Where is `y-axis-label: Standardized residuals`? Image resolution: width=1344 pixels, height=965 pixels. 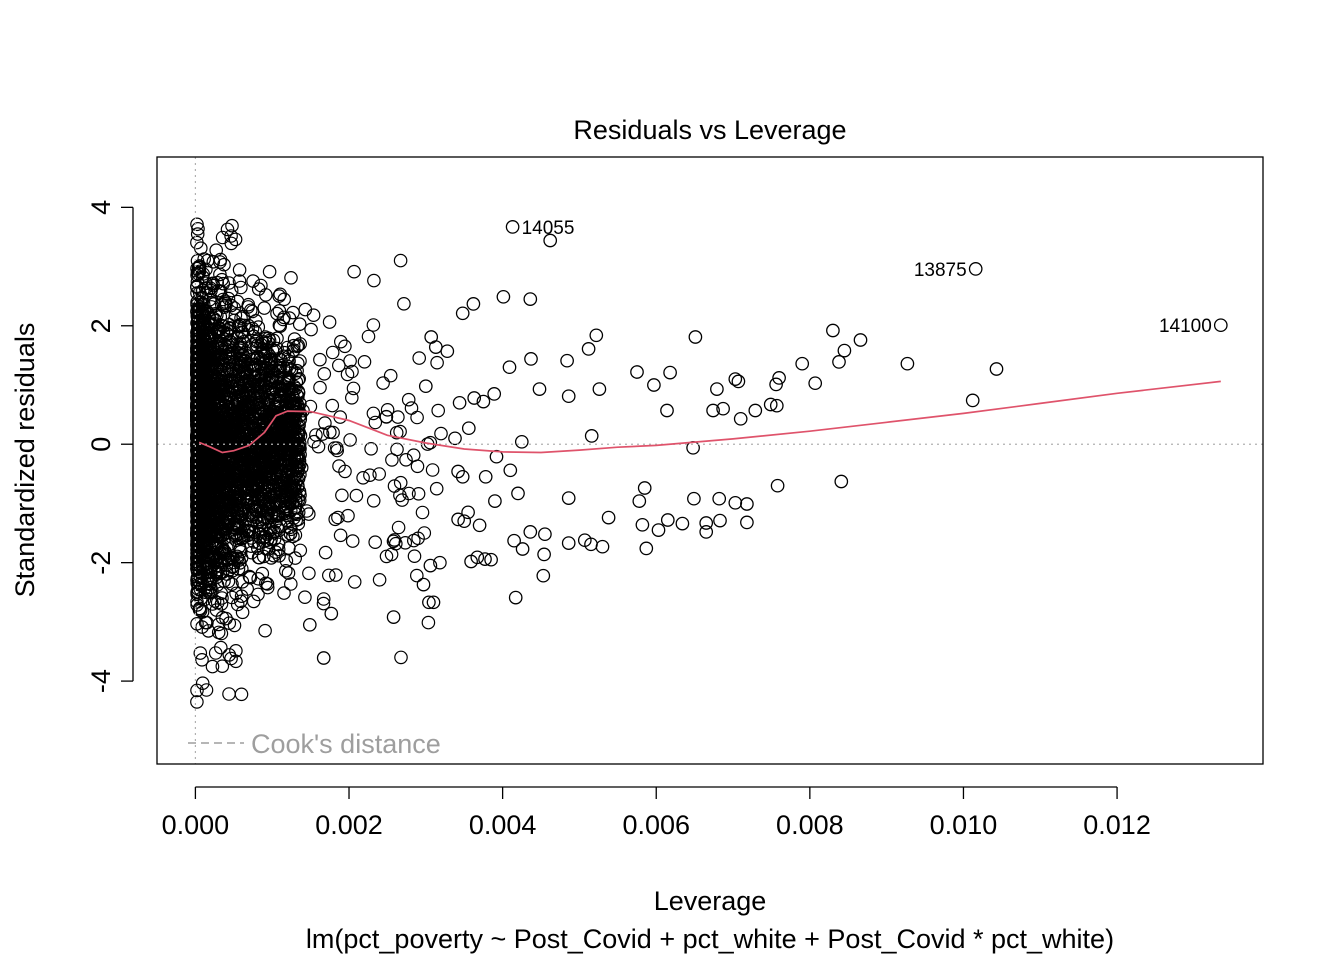 y-axis-label: Standardized residuals is located at coordinates (25, 460).